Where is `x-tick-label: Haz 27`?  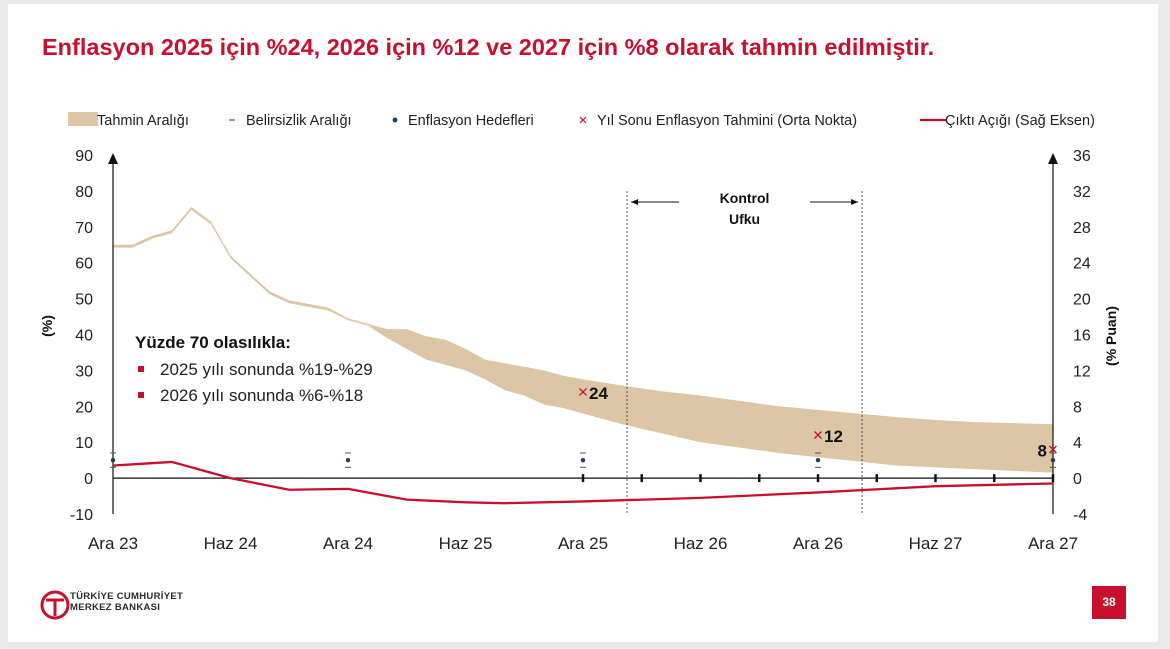
x-tick-label: Haz 27 is located at coordinates (936, 543).